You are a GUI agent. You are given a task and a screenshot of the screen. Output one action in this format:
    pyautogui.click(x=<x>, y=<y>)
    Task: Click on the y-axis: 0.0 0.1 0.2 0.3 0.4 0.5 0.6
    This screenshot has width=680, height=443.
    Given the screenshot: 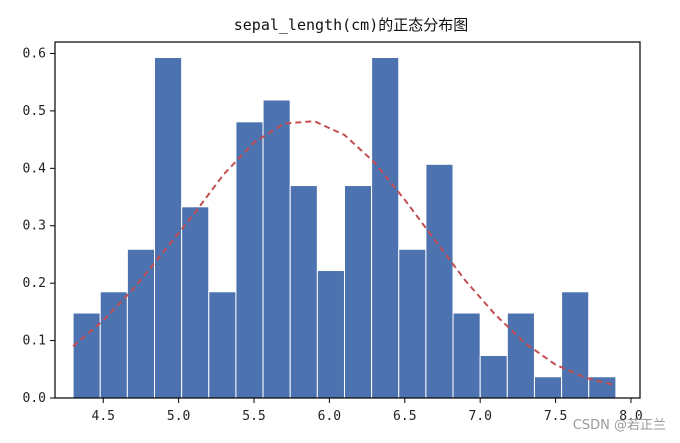 What is the action you would take?
    pyautogui.click(x=39, y=226)
    